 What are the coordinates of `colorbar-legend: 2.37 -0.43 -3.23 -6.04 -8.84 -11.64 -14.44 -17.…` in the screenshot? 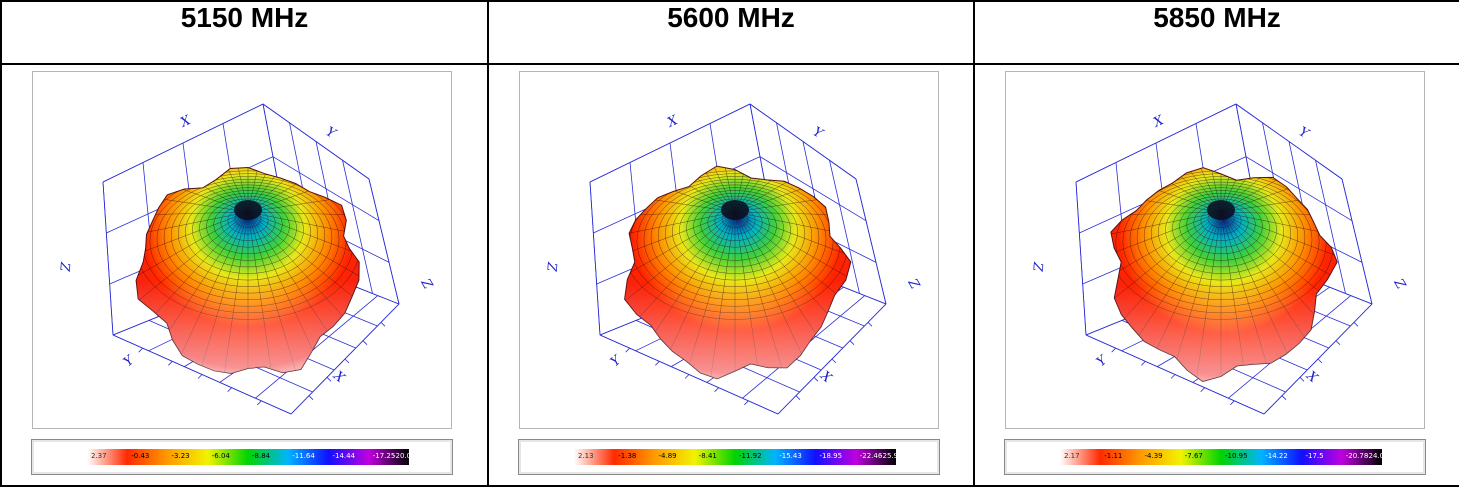 It's located at (242, 457).